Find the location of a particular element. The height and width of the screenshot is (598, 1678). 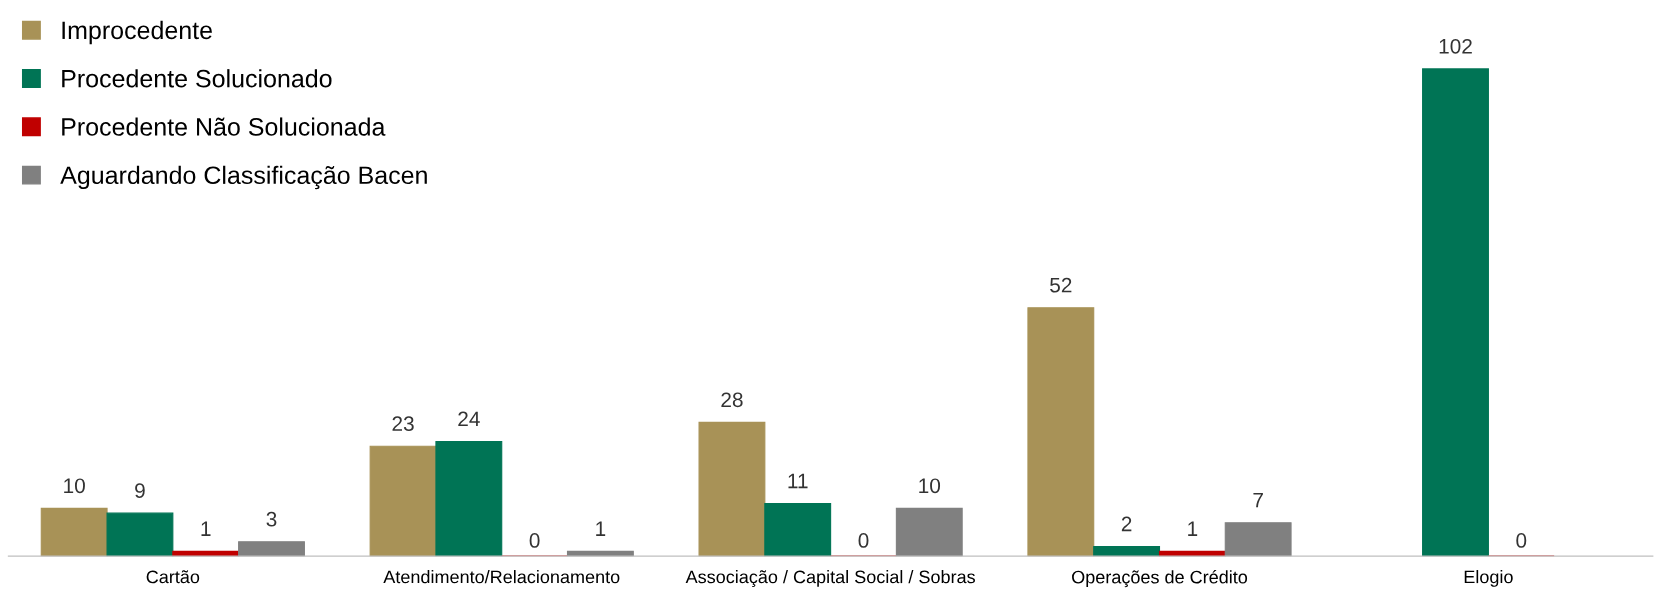

x-tick-label: Operações de Crédito is located at coordinates (1160, 579).